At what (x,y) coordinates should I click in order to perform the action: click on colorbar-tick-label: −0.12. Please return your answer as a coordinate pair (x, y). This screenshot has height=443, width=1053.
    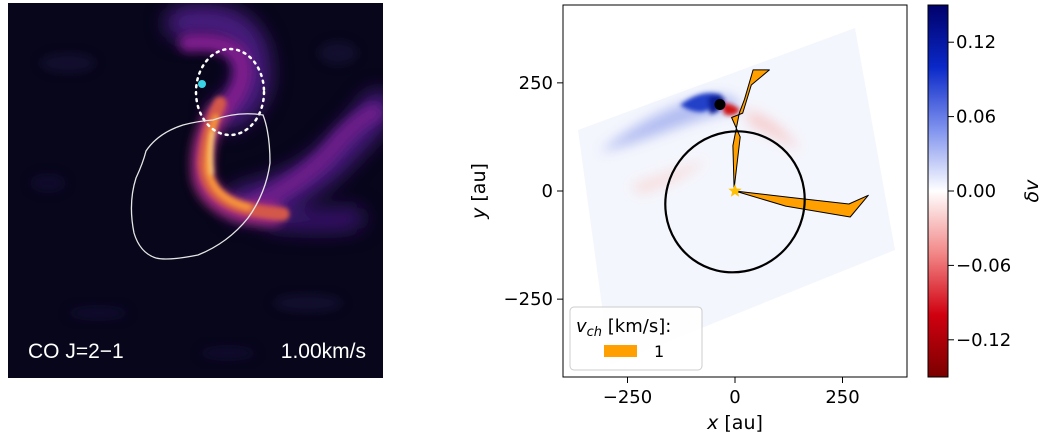
    Looking at the image, I should click on (983, 340).